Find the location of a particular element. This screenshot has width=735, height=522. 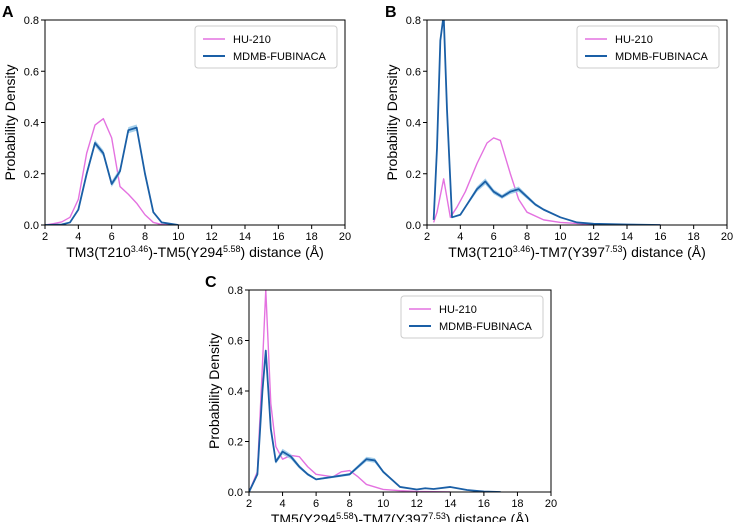

panel-letter: A is located at coordinates (8, 12).